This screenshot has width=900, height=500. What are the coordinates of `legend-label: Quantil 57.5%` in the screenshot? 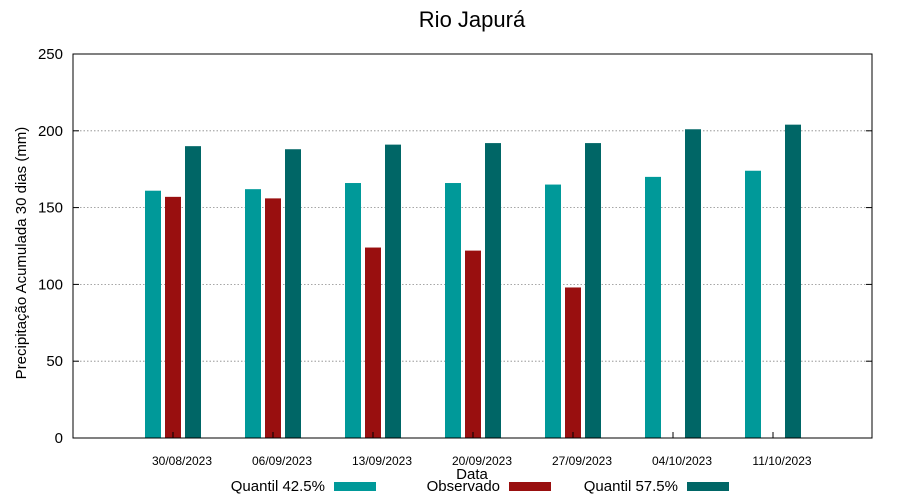 It's located at (631, 486).